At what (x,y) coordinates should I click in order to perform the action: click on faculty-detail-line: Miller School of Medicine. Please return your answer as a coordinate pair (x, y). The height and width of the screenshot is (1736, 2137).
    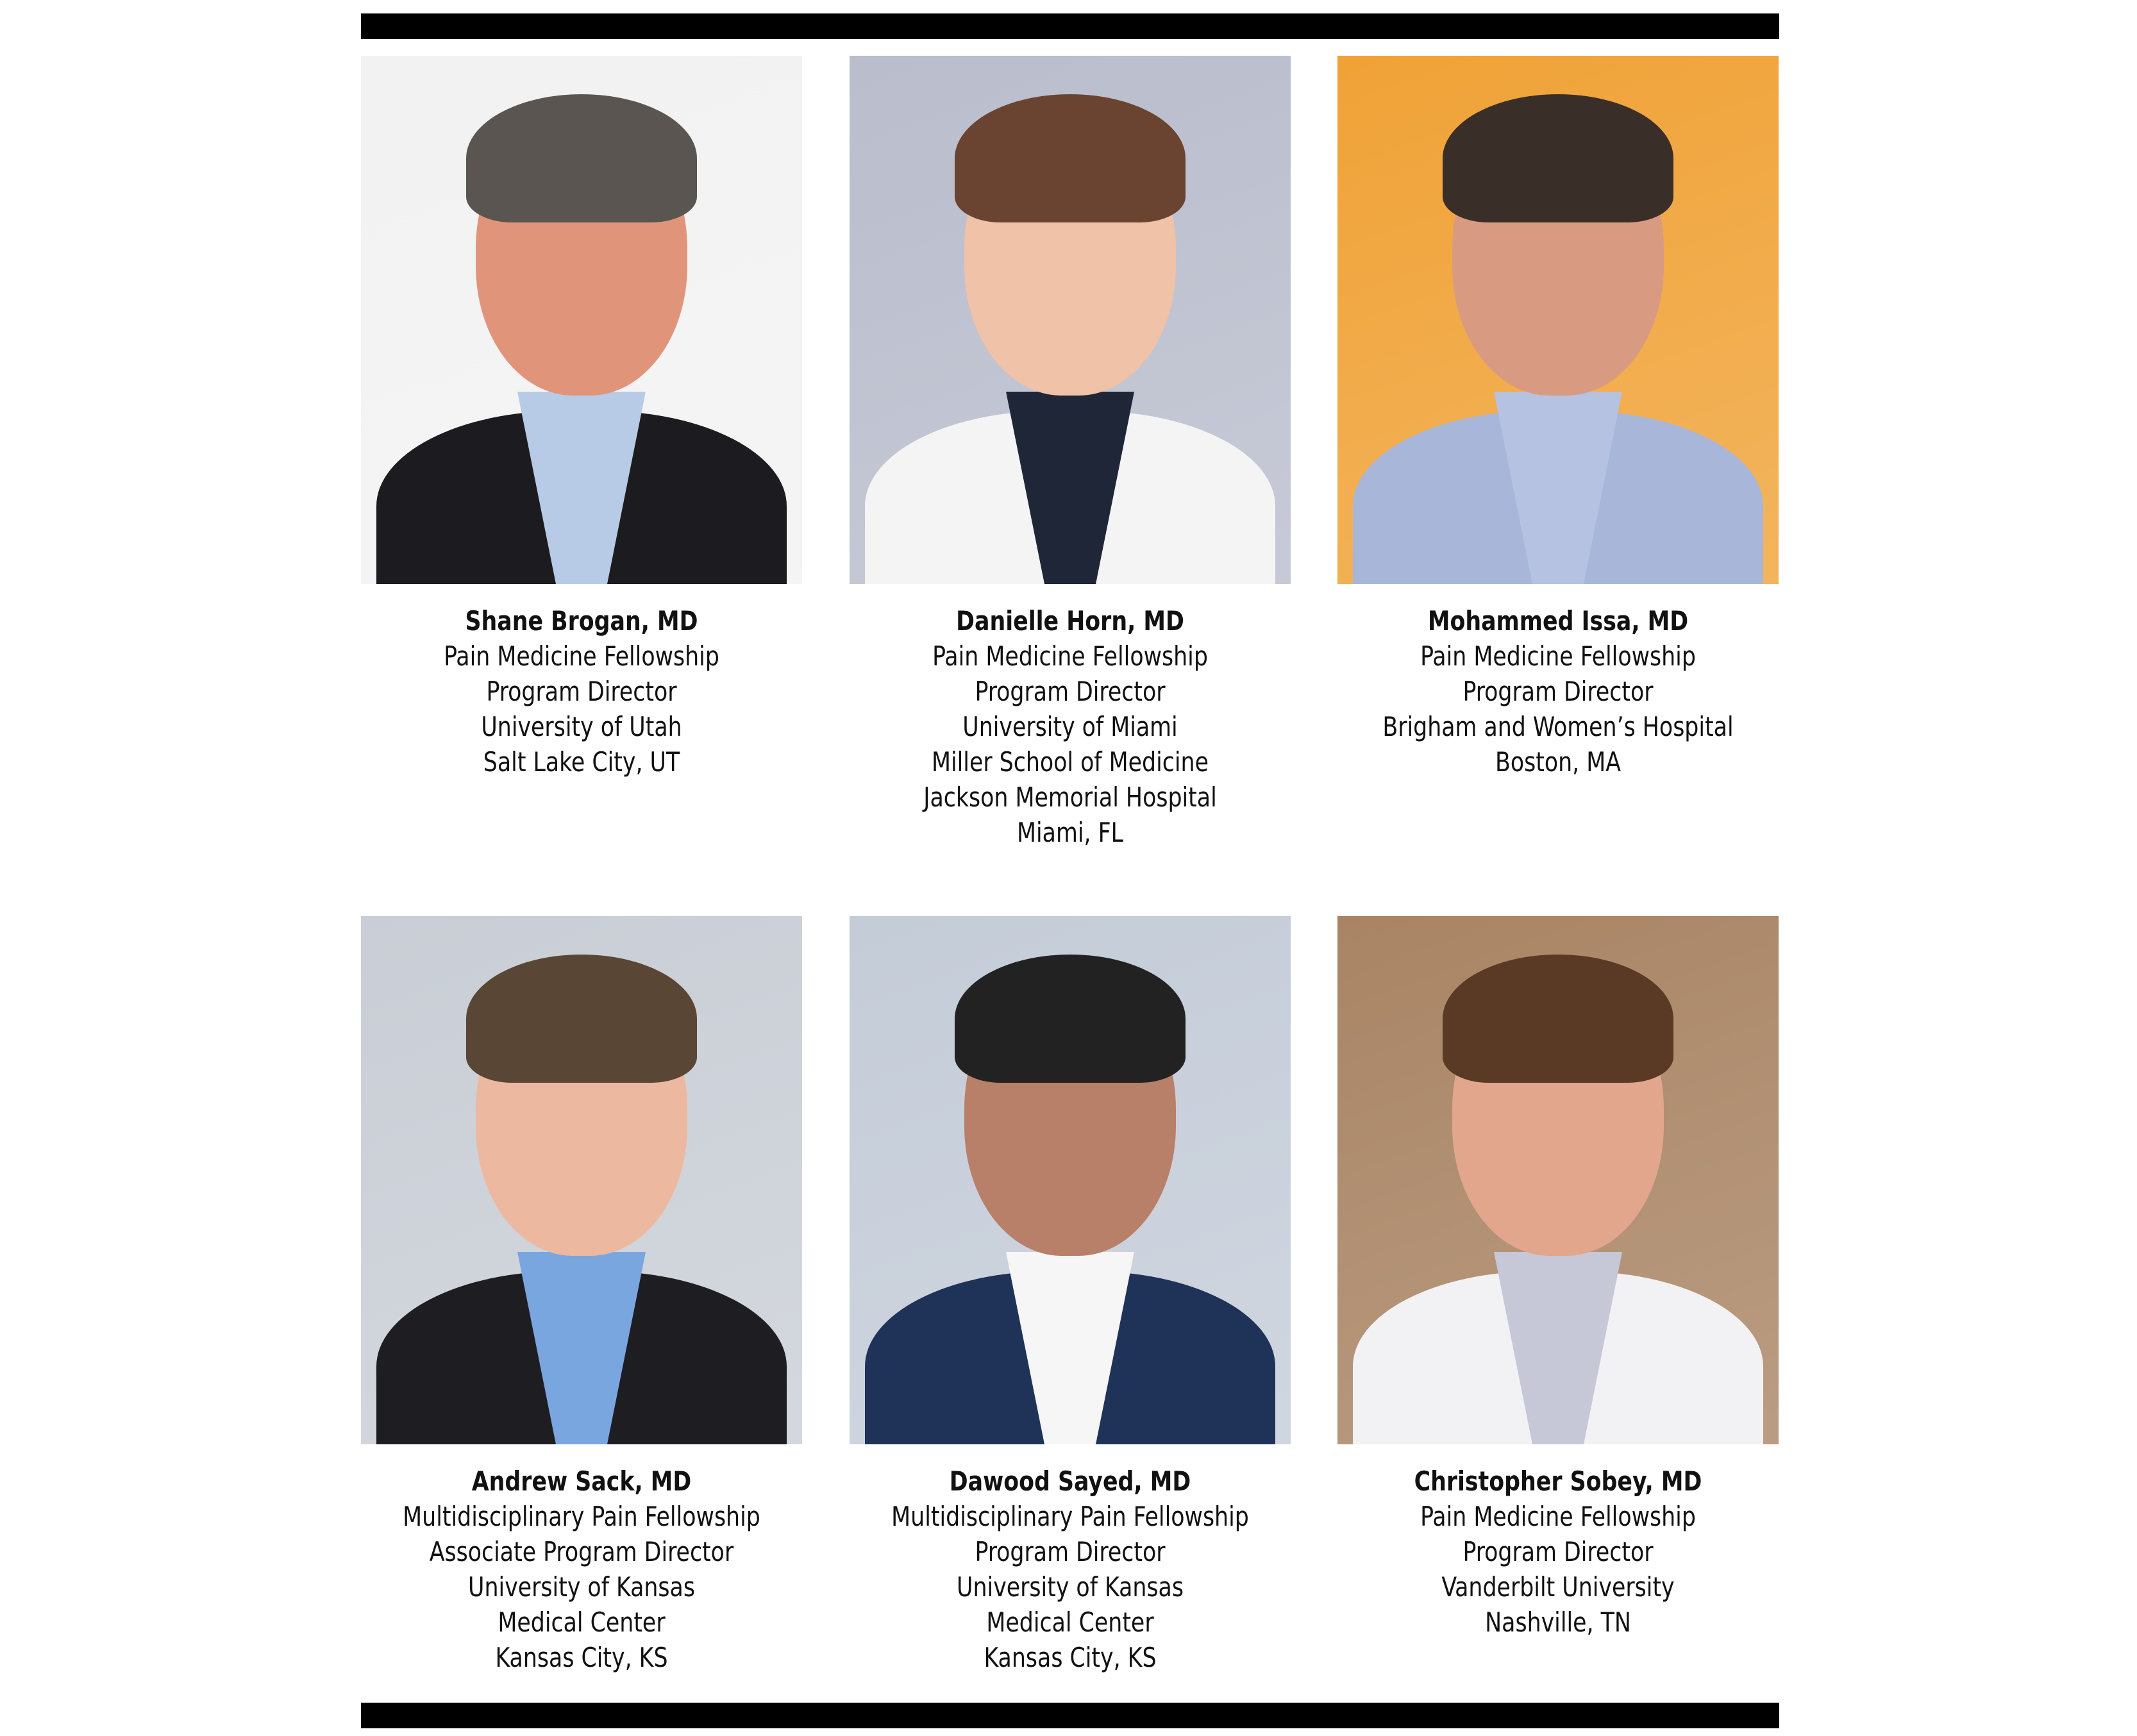
    Looking at the image, I should click on (1070, 762).